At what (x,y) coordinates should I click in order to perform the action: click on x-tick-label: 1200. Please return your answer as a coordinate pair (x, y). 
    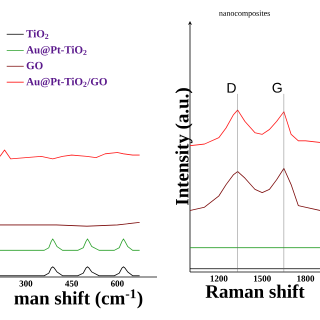
    Looking at the image, I should click on (219, 279).